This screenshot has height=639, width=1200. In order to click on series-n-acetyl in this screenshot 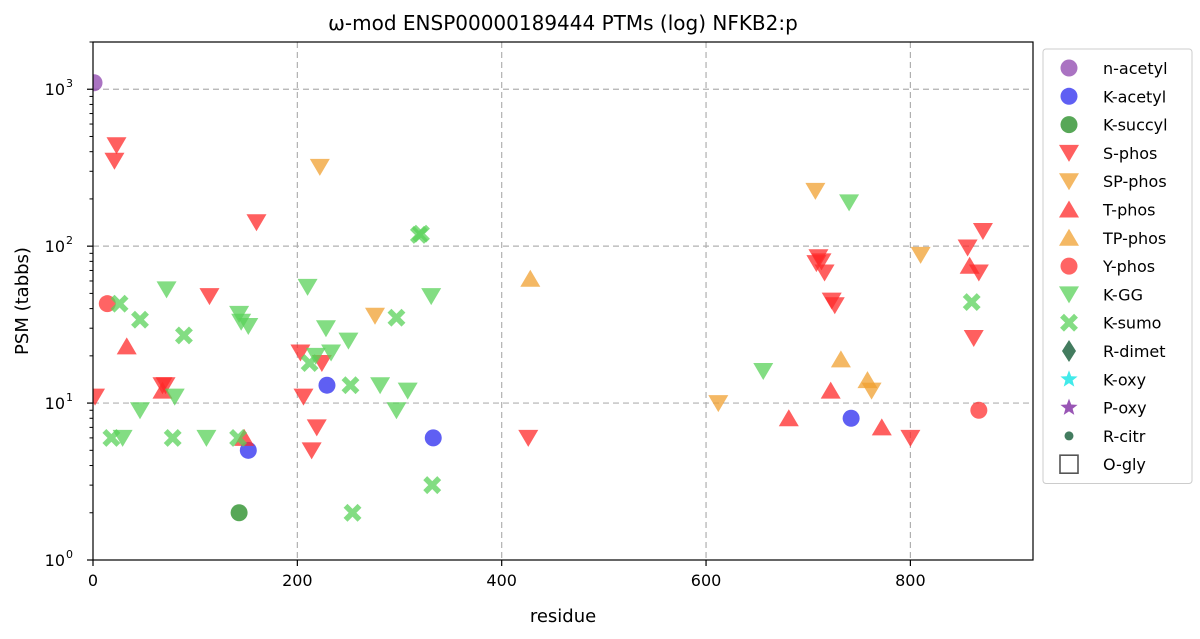, I will do `click(98, 83)`.